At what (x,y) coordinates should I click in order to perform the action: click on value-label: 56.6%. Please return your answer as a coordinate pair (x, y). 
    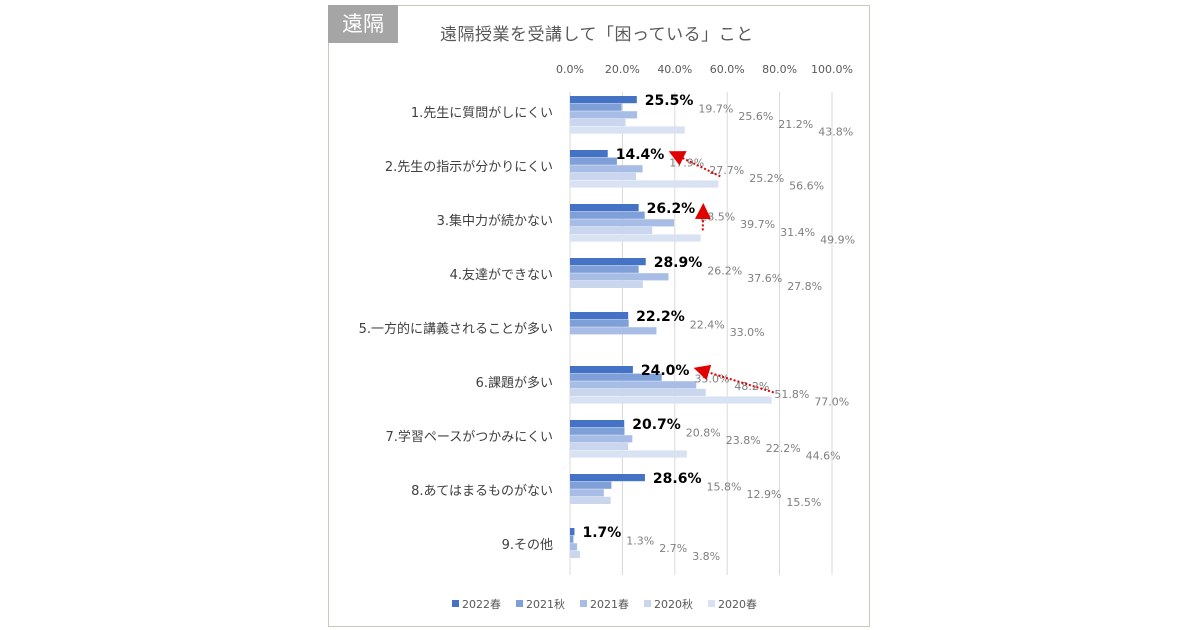
    Looking at the image, I should click on (806, 185).